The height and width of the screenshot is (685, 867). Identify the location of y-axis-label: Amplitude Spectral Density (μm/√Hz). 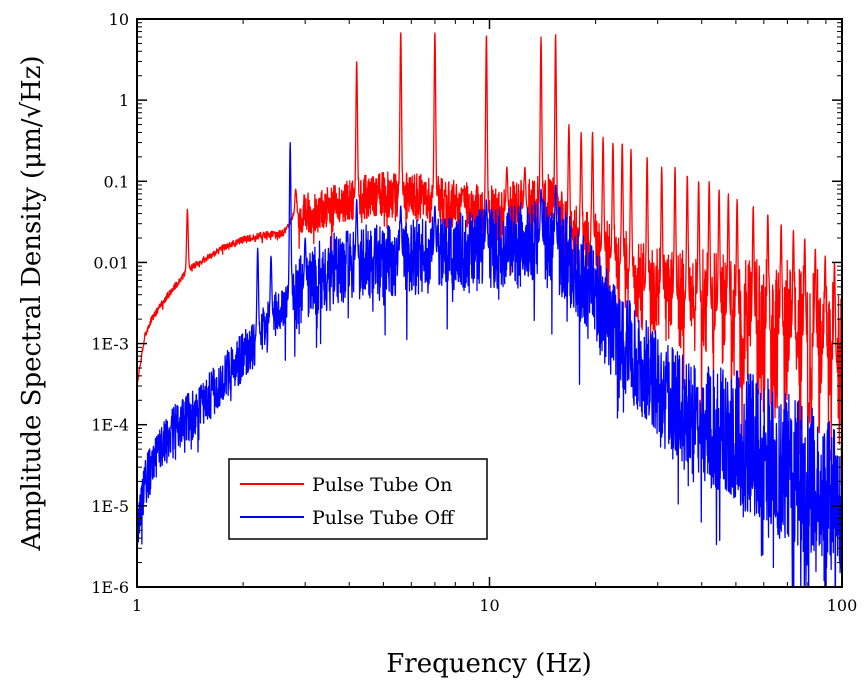
(32, 303).